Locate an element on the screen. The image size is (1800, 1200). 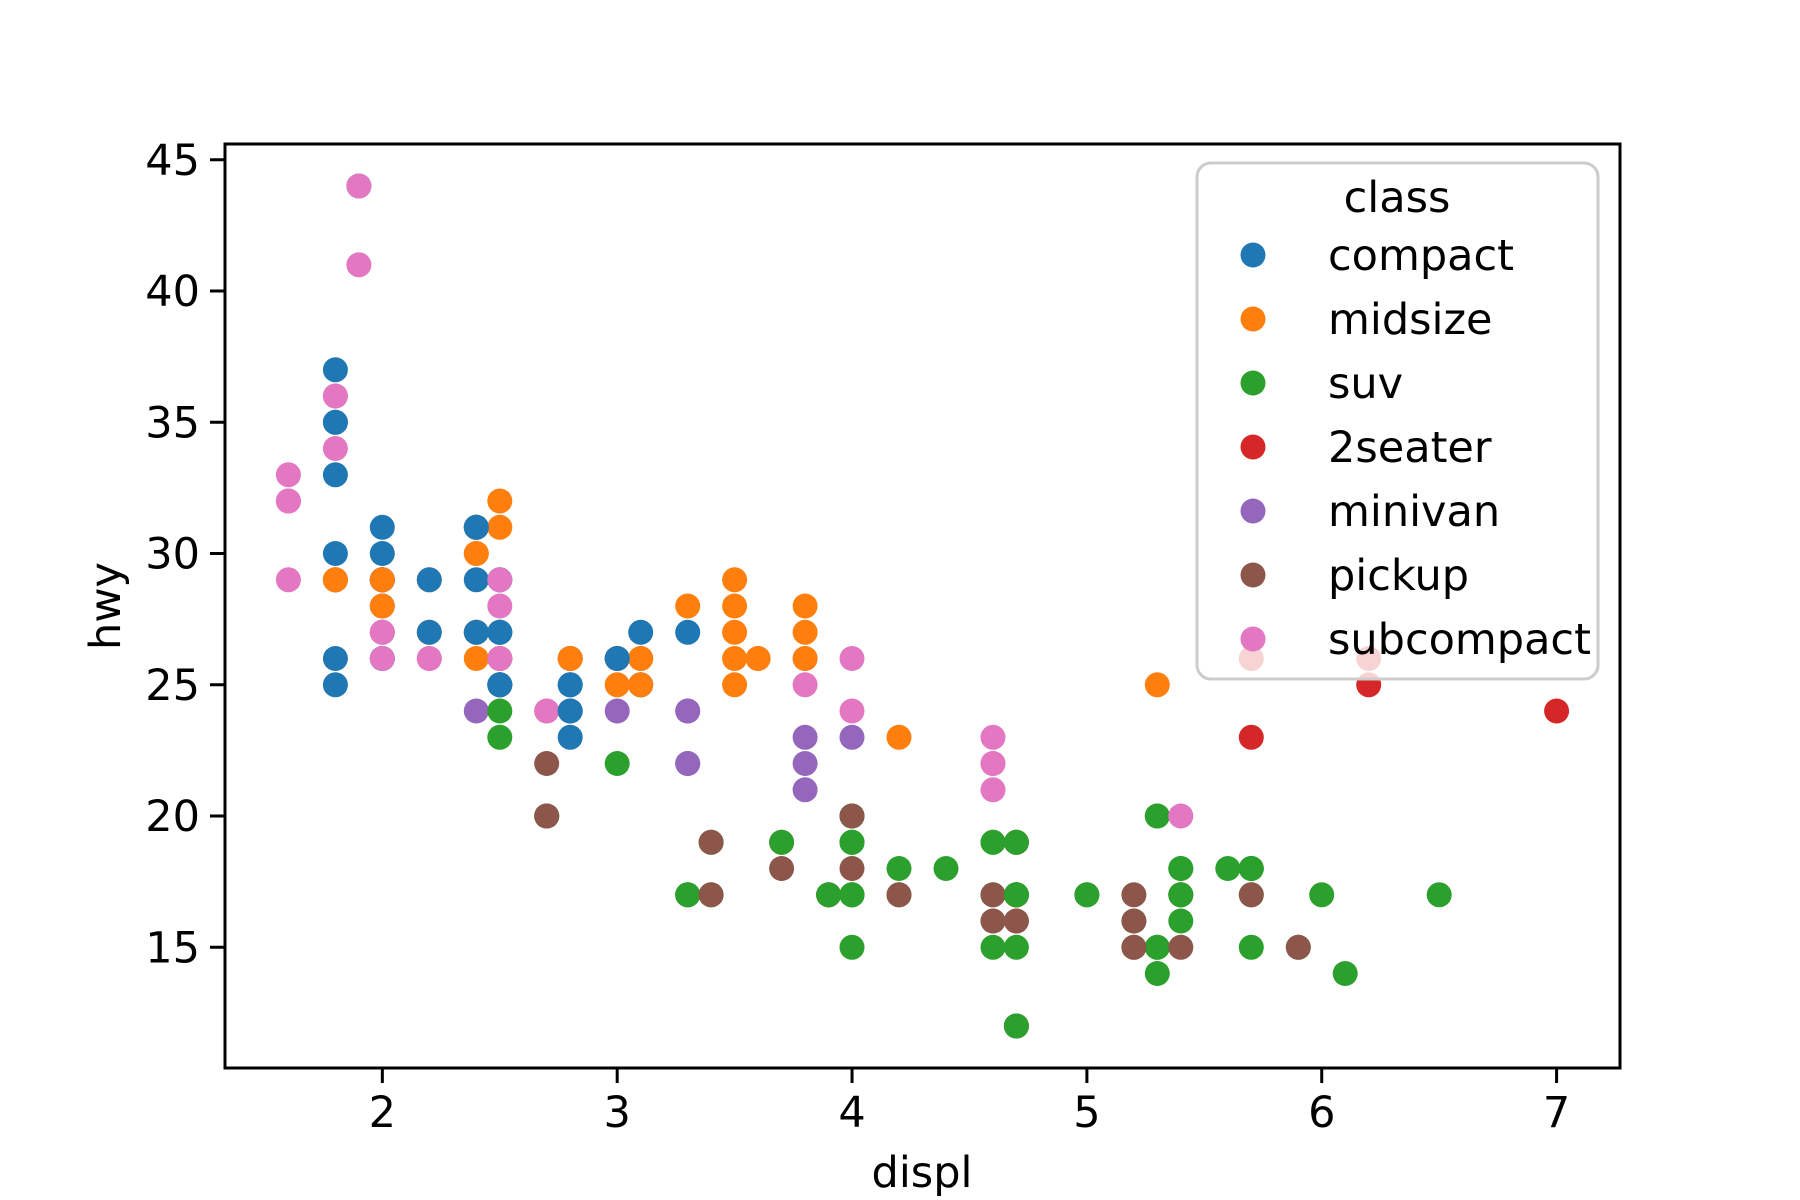
y-tick-label: 45 is located at coordinates (172, 161).